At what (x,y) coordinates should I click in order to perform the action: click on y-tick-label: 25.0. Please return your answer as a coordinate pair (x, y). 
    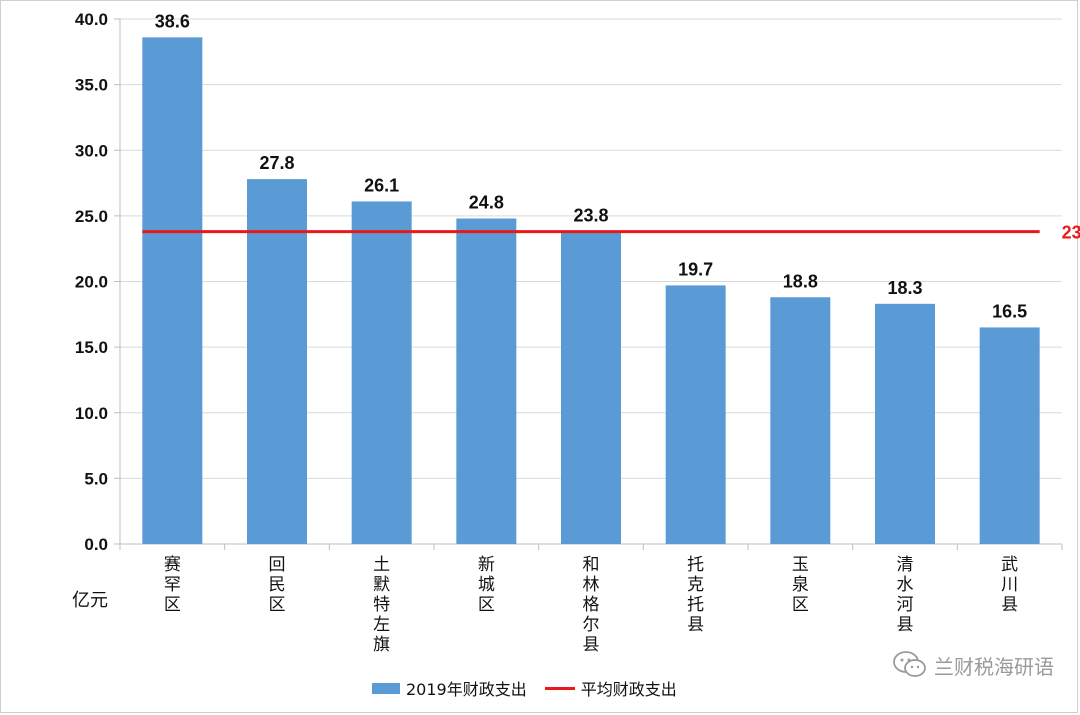
    Looking at the image, I should click on (91, 216).